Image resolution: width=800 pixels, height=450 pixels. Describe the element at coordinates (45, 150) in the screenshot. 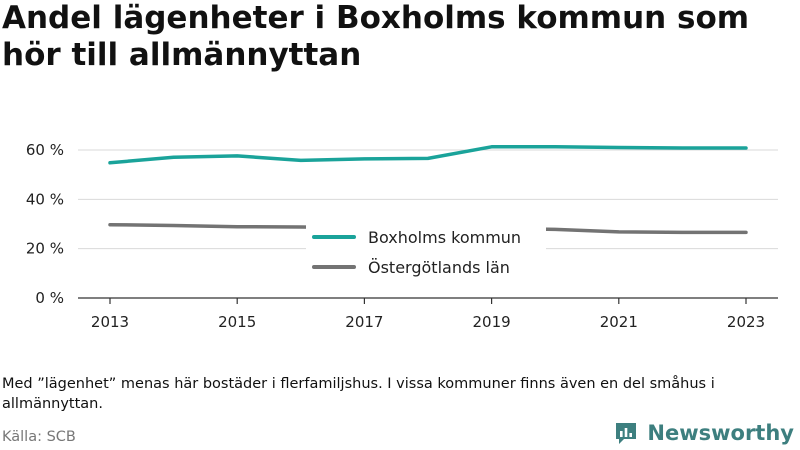

I see `y-tick-label: 60 %` at that location.